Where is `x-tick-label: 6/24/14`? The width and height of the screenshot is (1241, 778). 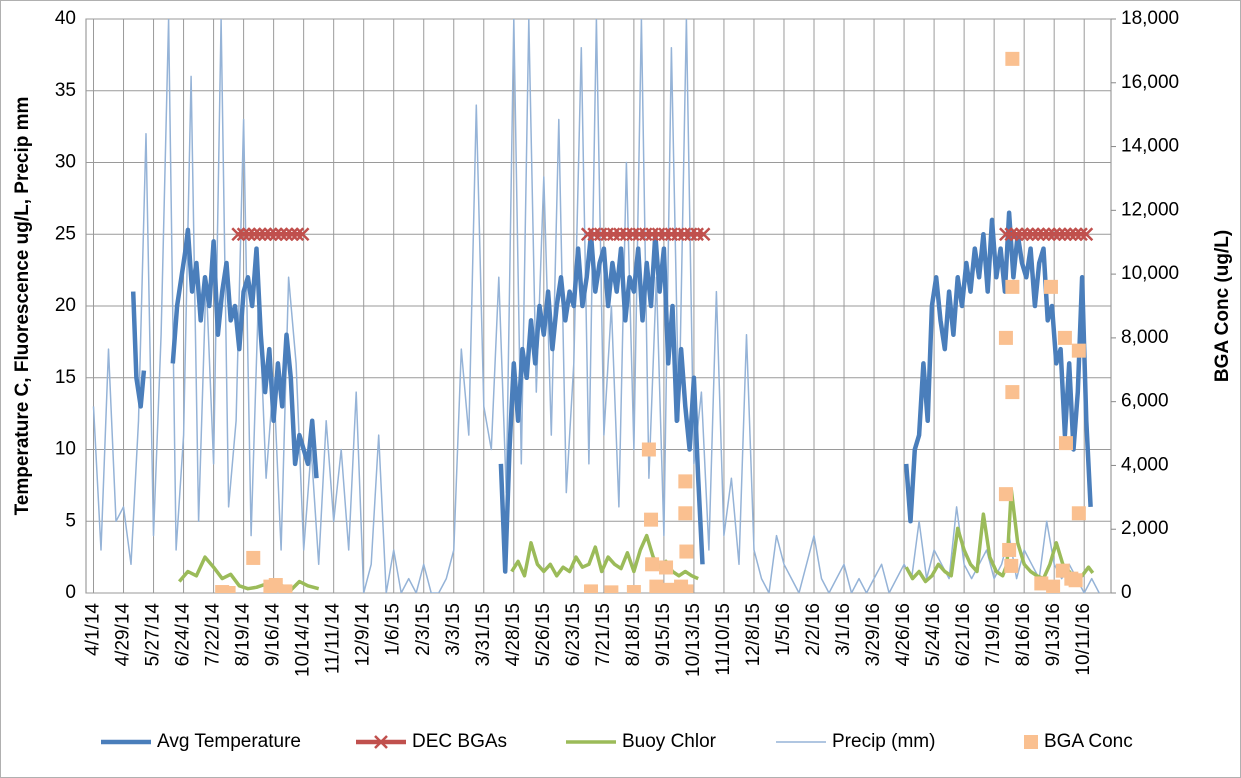
x-tick-label: 6/24/14 is located at coordinates (183, 635).